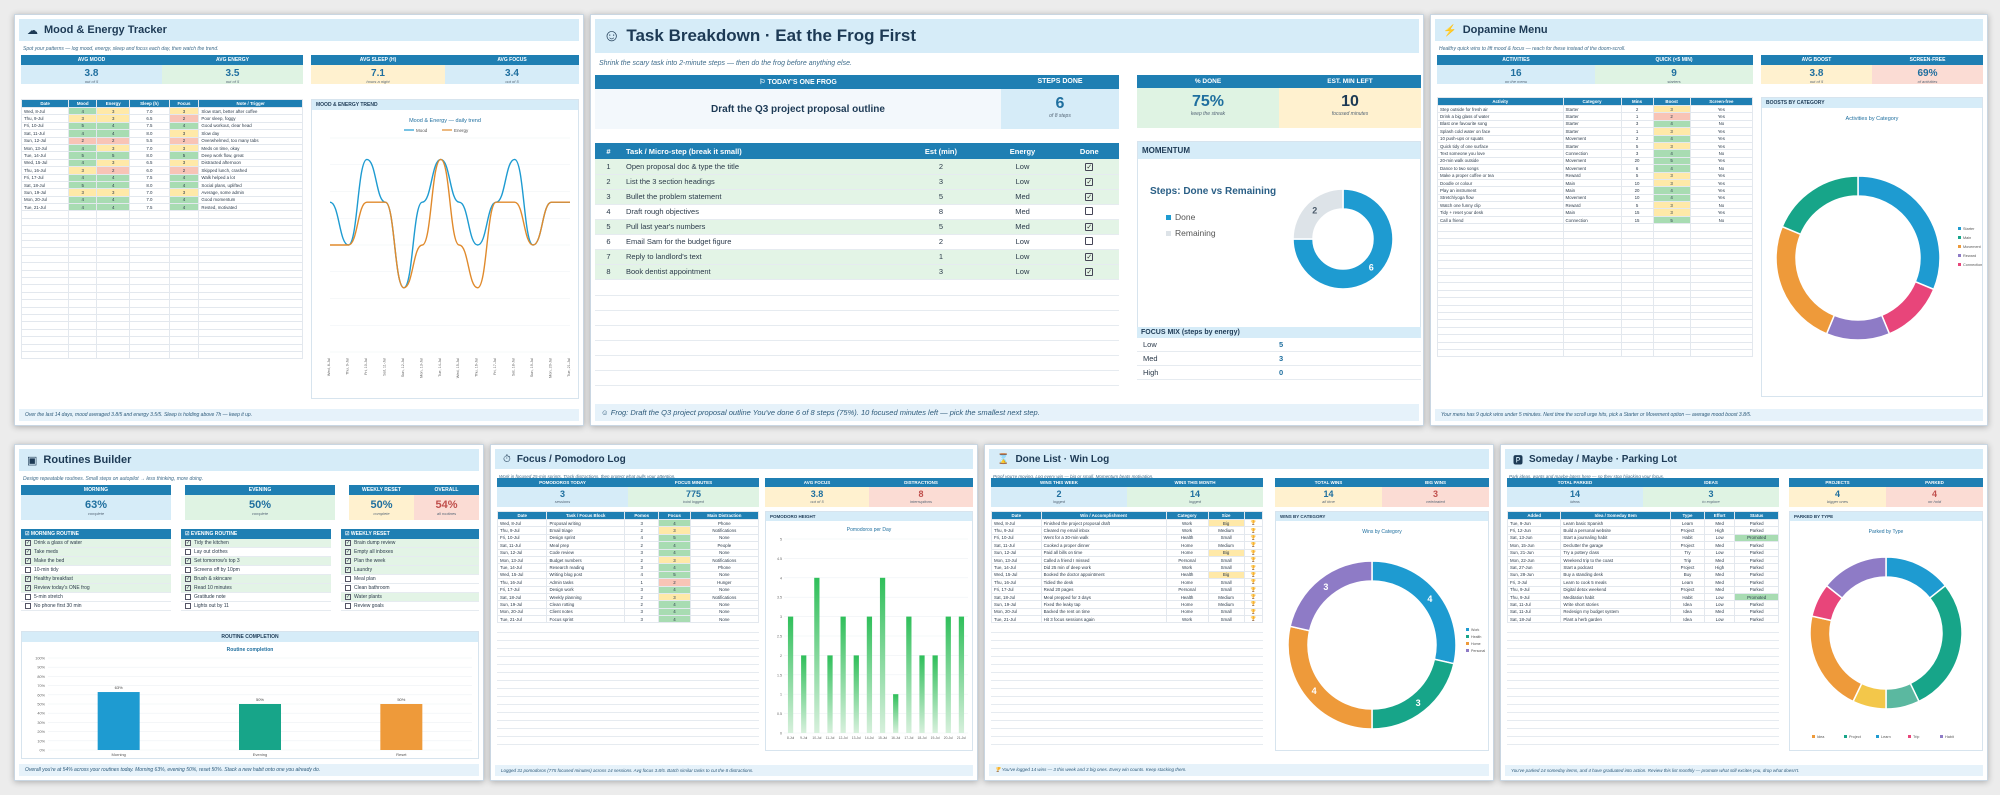  Describe the element at coordinates (507, 459) in the screenshot. I see `timer-icon: ⏱` at that location.